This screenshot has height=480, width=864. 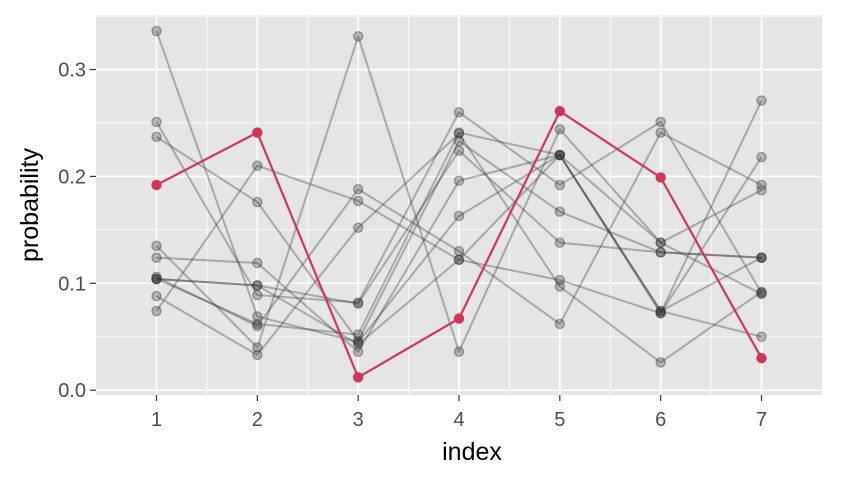 What do you see at coordinates (257, 420) in the screenshot?
I see `x-tick-label: 2` at bounding box center [257, 420].